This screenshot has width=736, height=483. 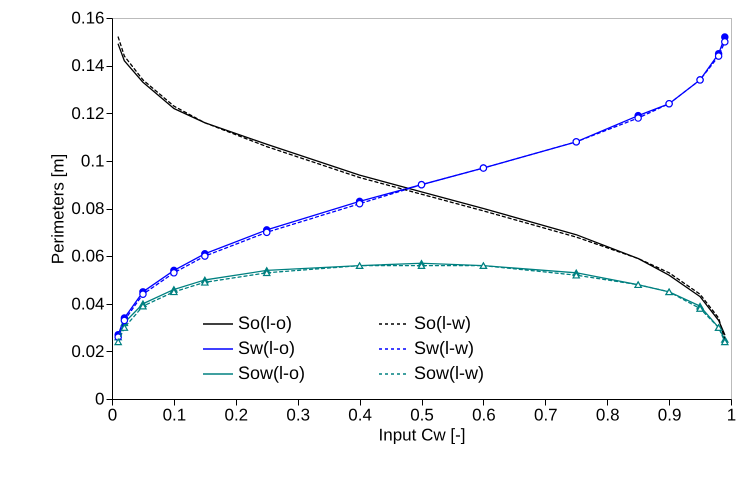 What do you see at coordinates (87, 304) in the screenshot?
I see `y-tick-label: 0.04` at bounding box center [87, 304].